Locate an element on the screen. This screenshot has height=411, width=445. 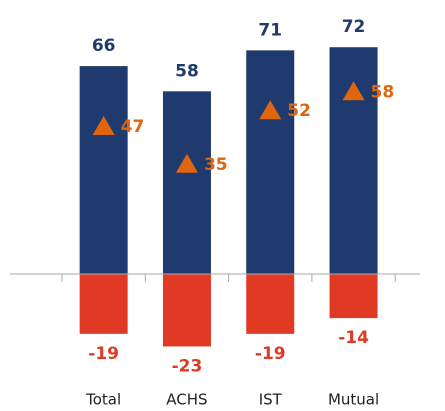
value-label: 66 is located at coordinates (104, 46).